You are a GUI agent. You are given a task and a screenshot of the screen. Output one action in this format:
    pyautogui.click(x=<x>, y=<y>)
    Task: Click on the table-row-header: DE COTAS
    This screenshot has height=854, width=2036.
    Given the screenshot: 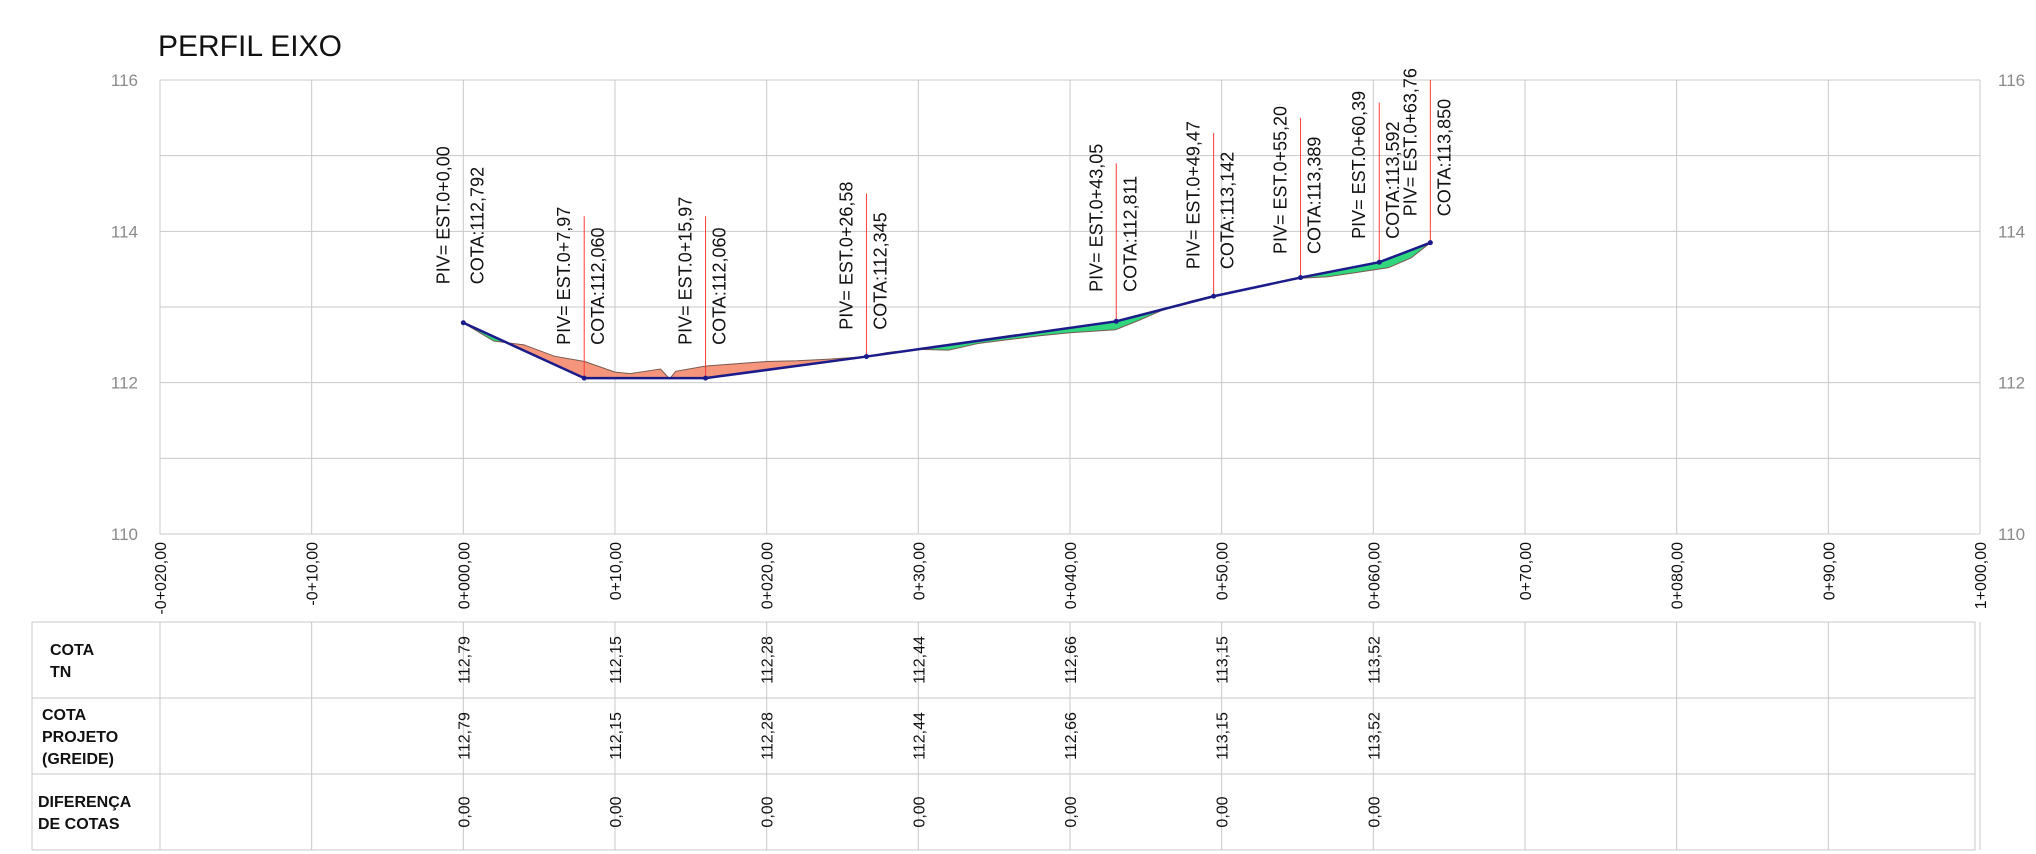 What is the action you would take?
    pyautogui.click(x=79, y=824)
    